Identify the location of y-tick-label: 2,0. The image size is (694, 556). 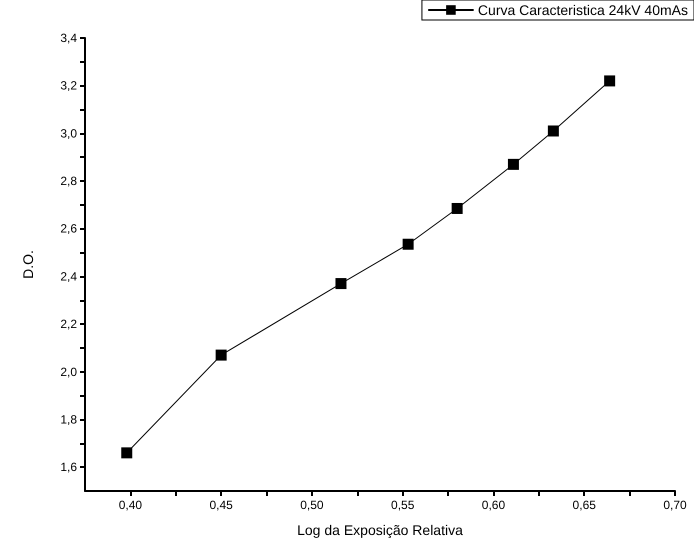
(69, 371).